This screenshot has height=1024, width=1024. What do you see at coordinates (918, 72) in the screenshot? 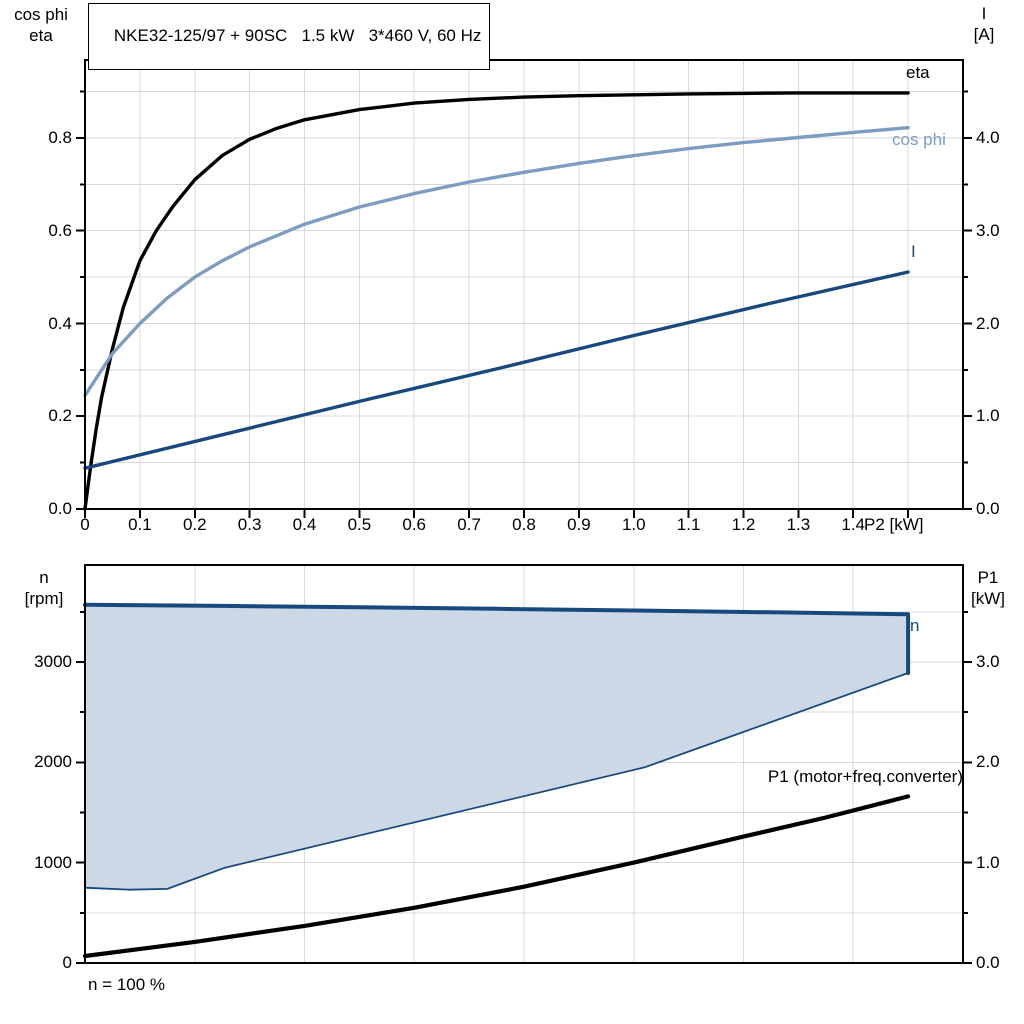
I see `eta-curve-label: eta` at bounding box center [918, 72].